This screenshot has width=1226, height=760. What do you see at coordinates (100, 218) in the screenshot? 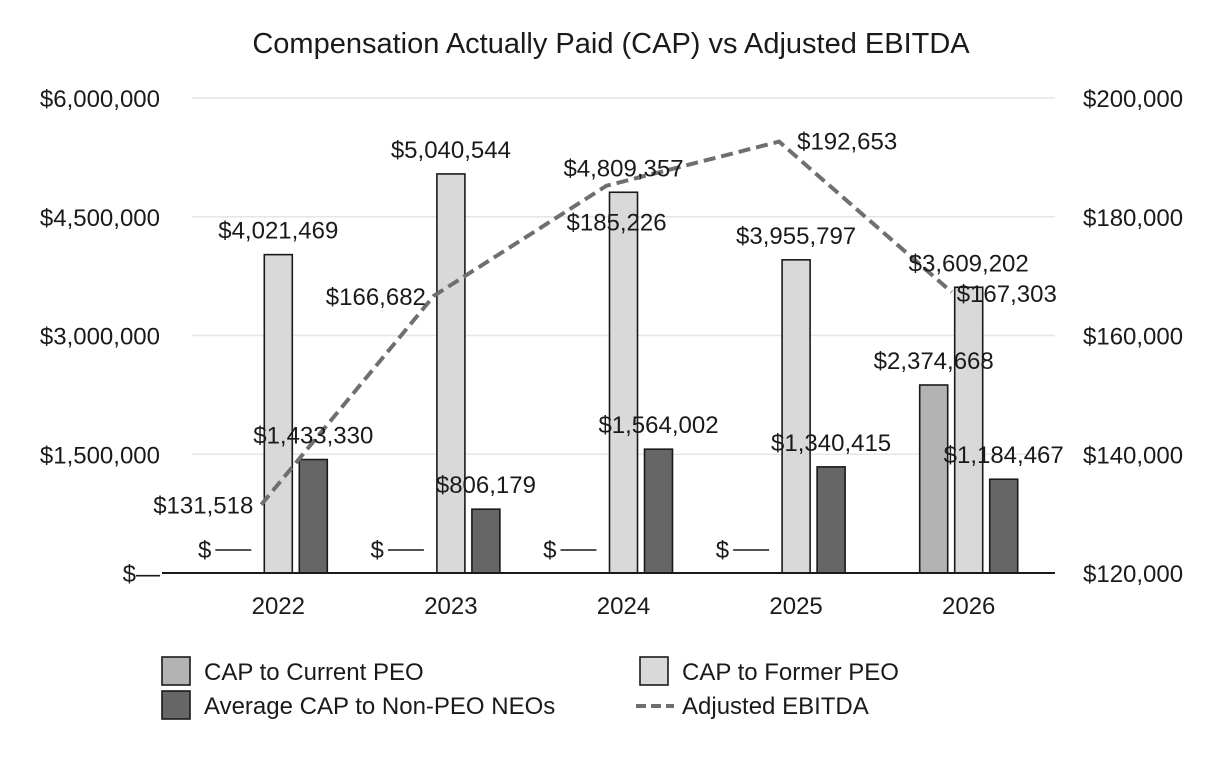
I see `left-tick-label: $4,500,000` at bounding box center [100, 218].